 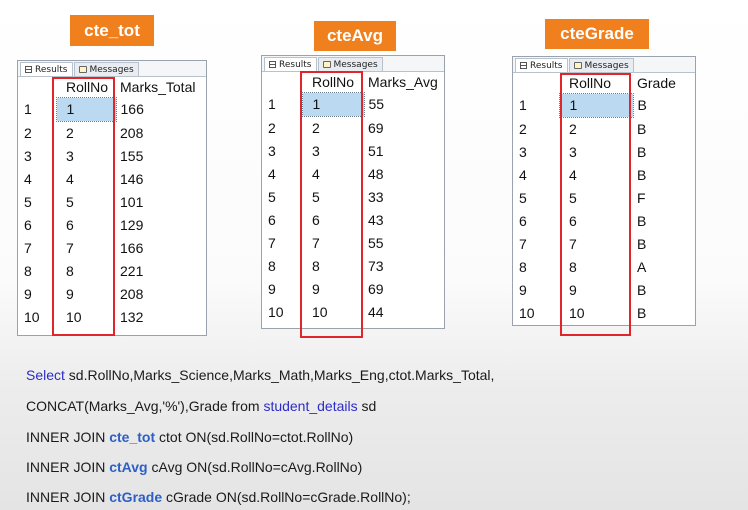 I want to click on table-row: 10 10 132, so click(x=112, y=317).